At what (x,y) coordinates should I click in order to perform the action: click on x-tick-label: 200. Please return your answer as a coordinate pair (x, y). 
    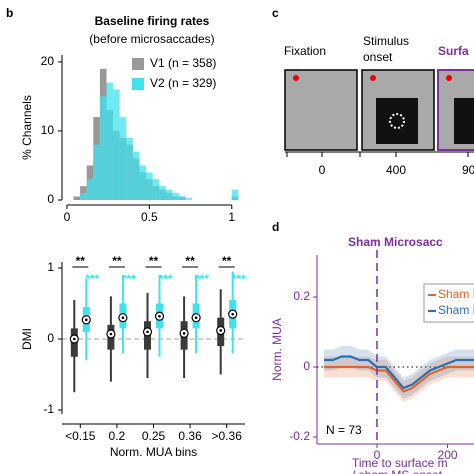
    Looking at the image, I should click on (448, 455).